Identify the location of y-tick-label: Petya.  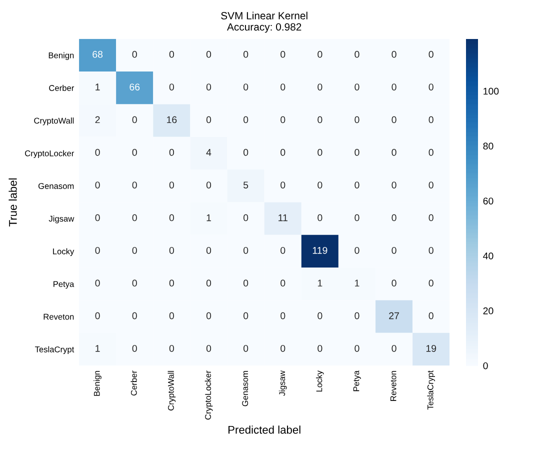
(64, 285).